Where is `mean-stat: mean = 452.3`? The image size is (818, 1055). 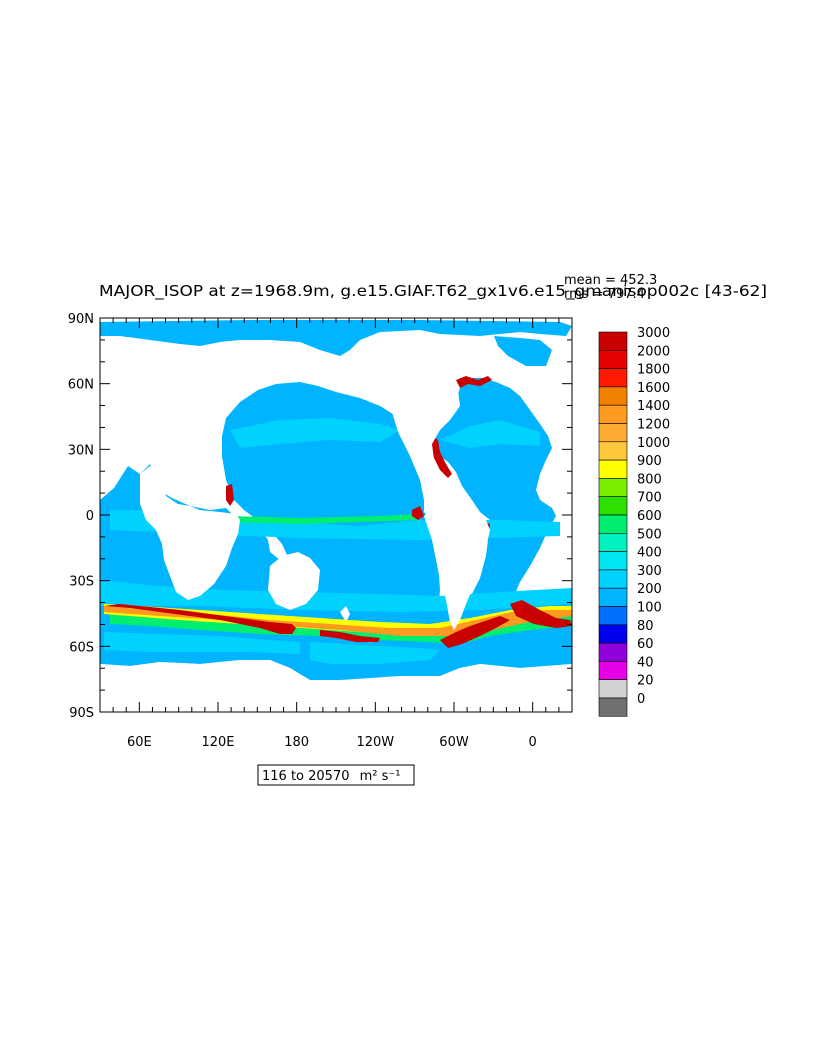 mean-stat: mean = 452.3 is located at coordinates (610, 280).